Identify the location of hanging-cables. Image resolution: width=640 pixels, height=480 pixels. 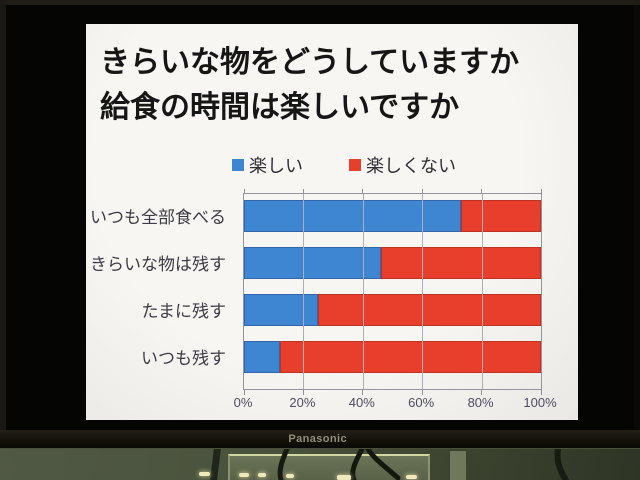
(423, 464).